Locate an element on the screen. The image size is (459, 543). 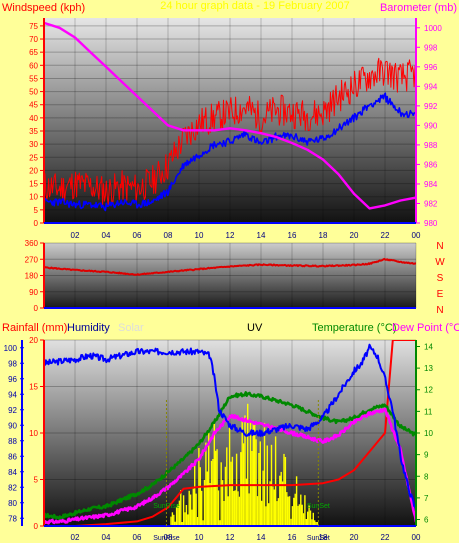
wind-x-tick-label: 08 is located at coordinates (168, 235).